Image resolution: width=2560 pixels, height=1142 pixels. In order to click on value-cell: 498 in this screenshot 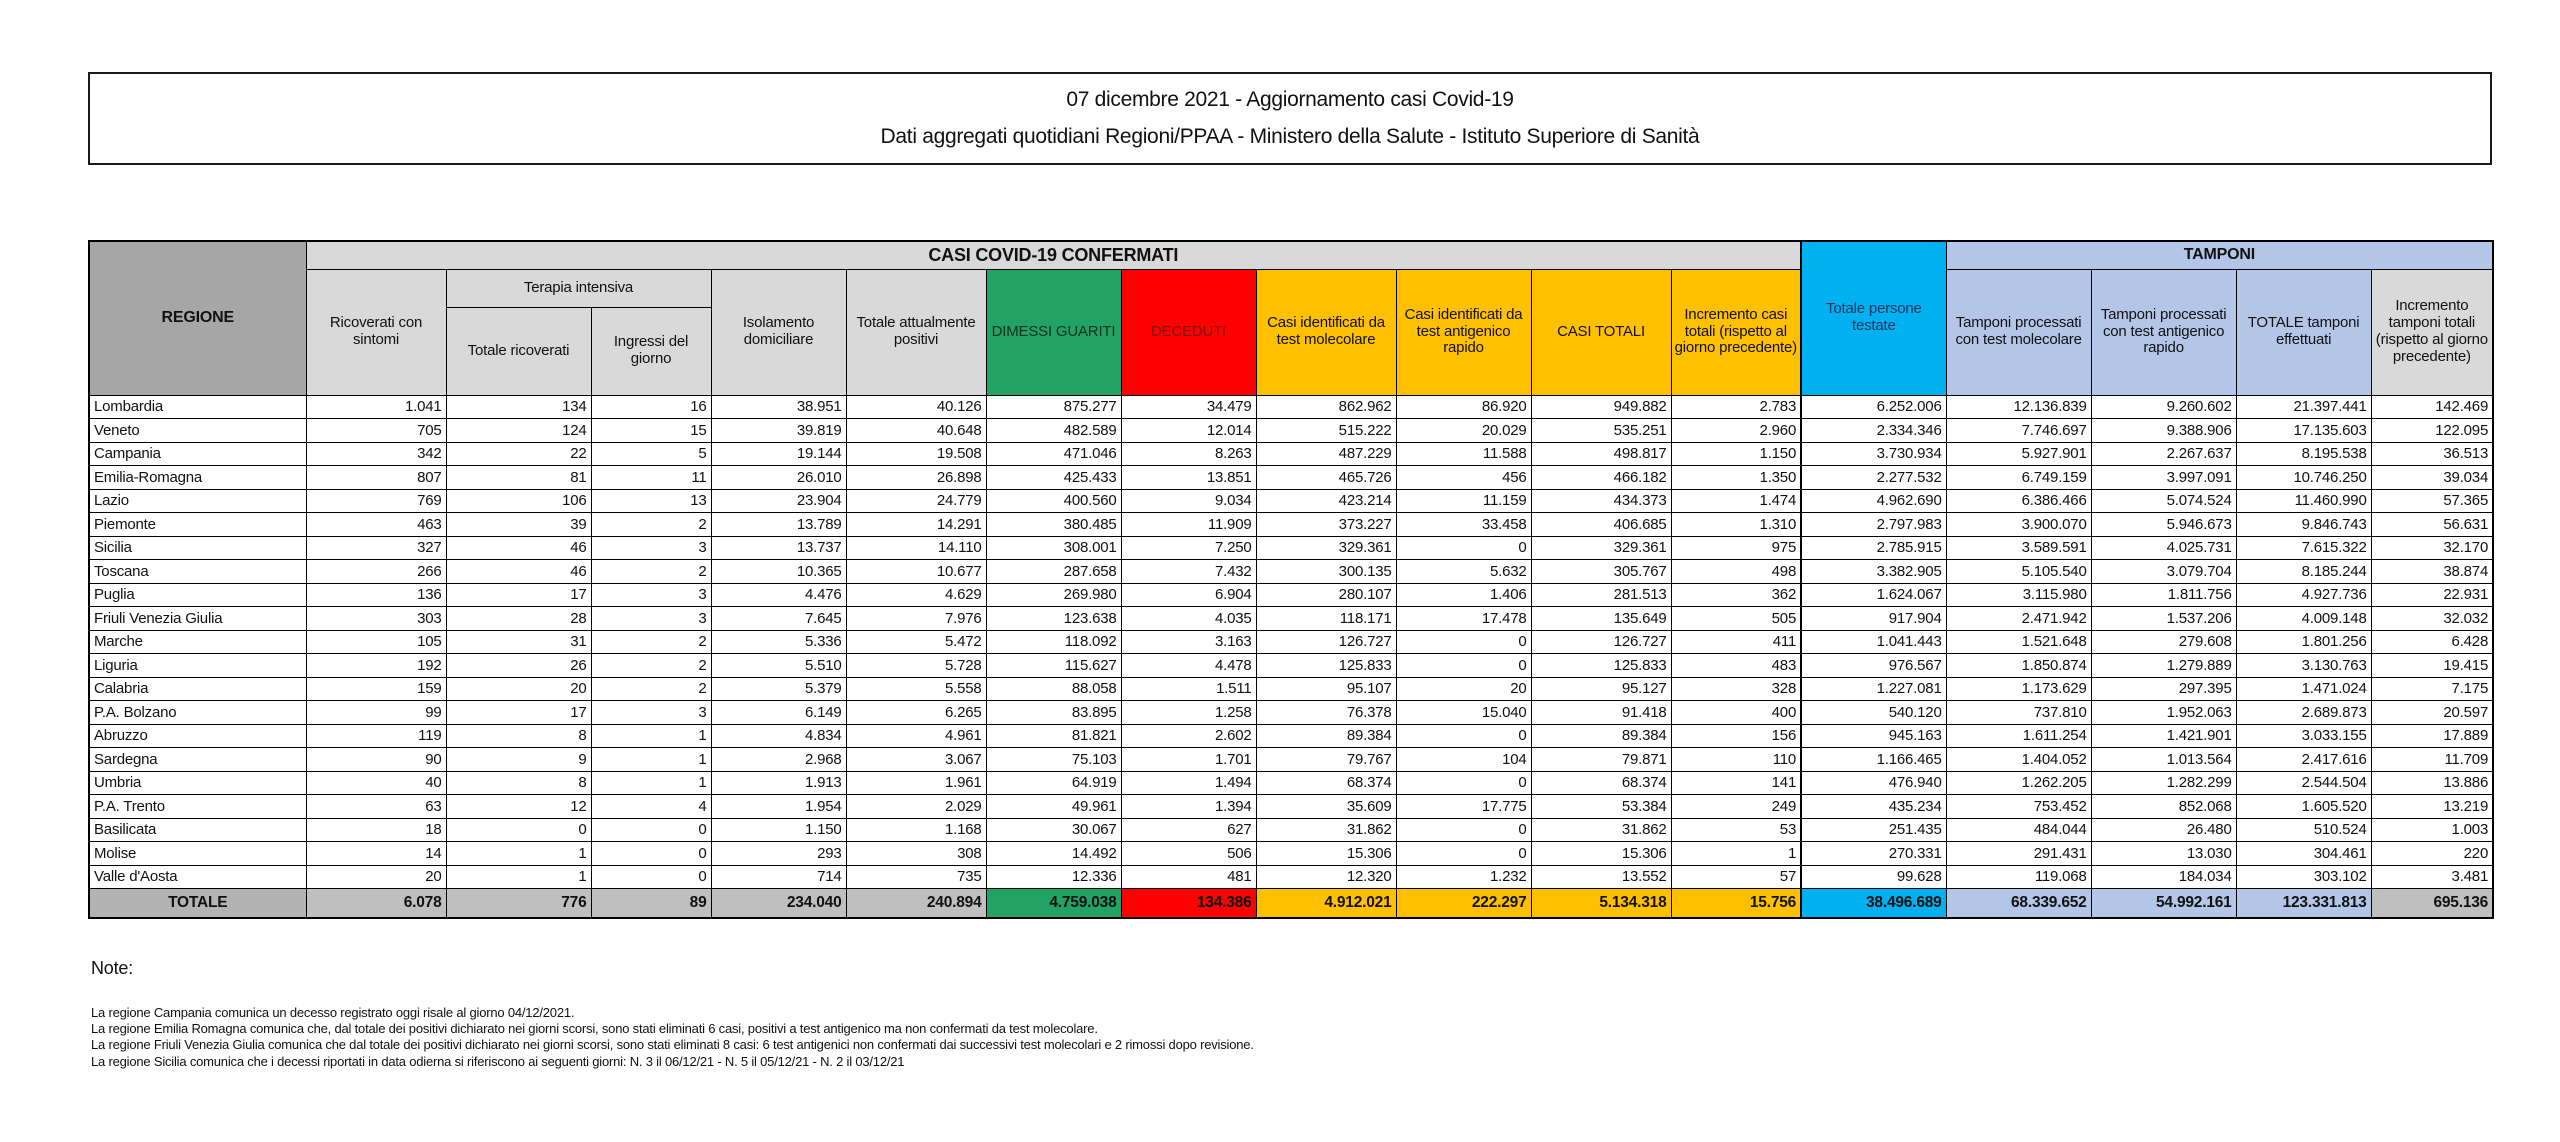, I will do `click(1736, 571)`.